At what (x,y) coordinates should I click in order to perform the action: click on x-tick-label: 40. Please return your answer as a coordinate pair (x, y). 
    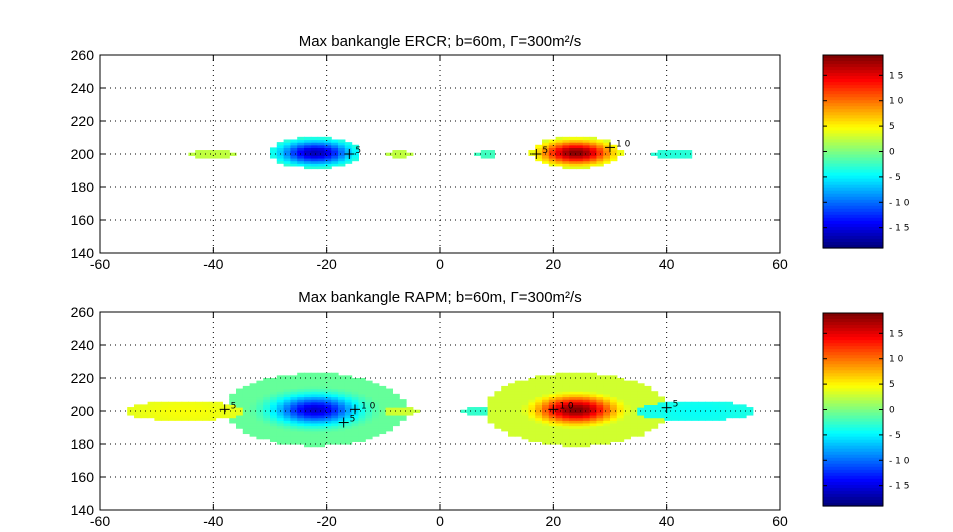
    Looking at the image, I should click on (667, 521).